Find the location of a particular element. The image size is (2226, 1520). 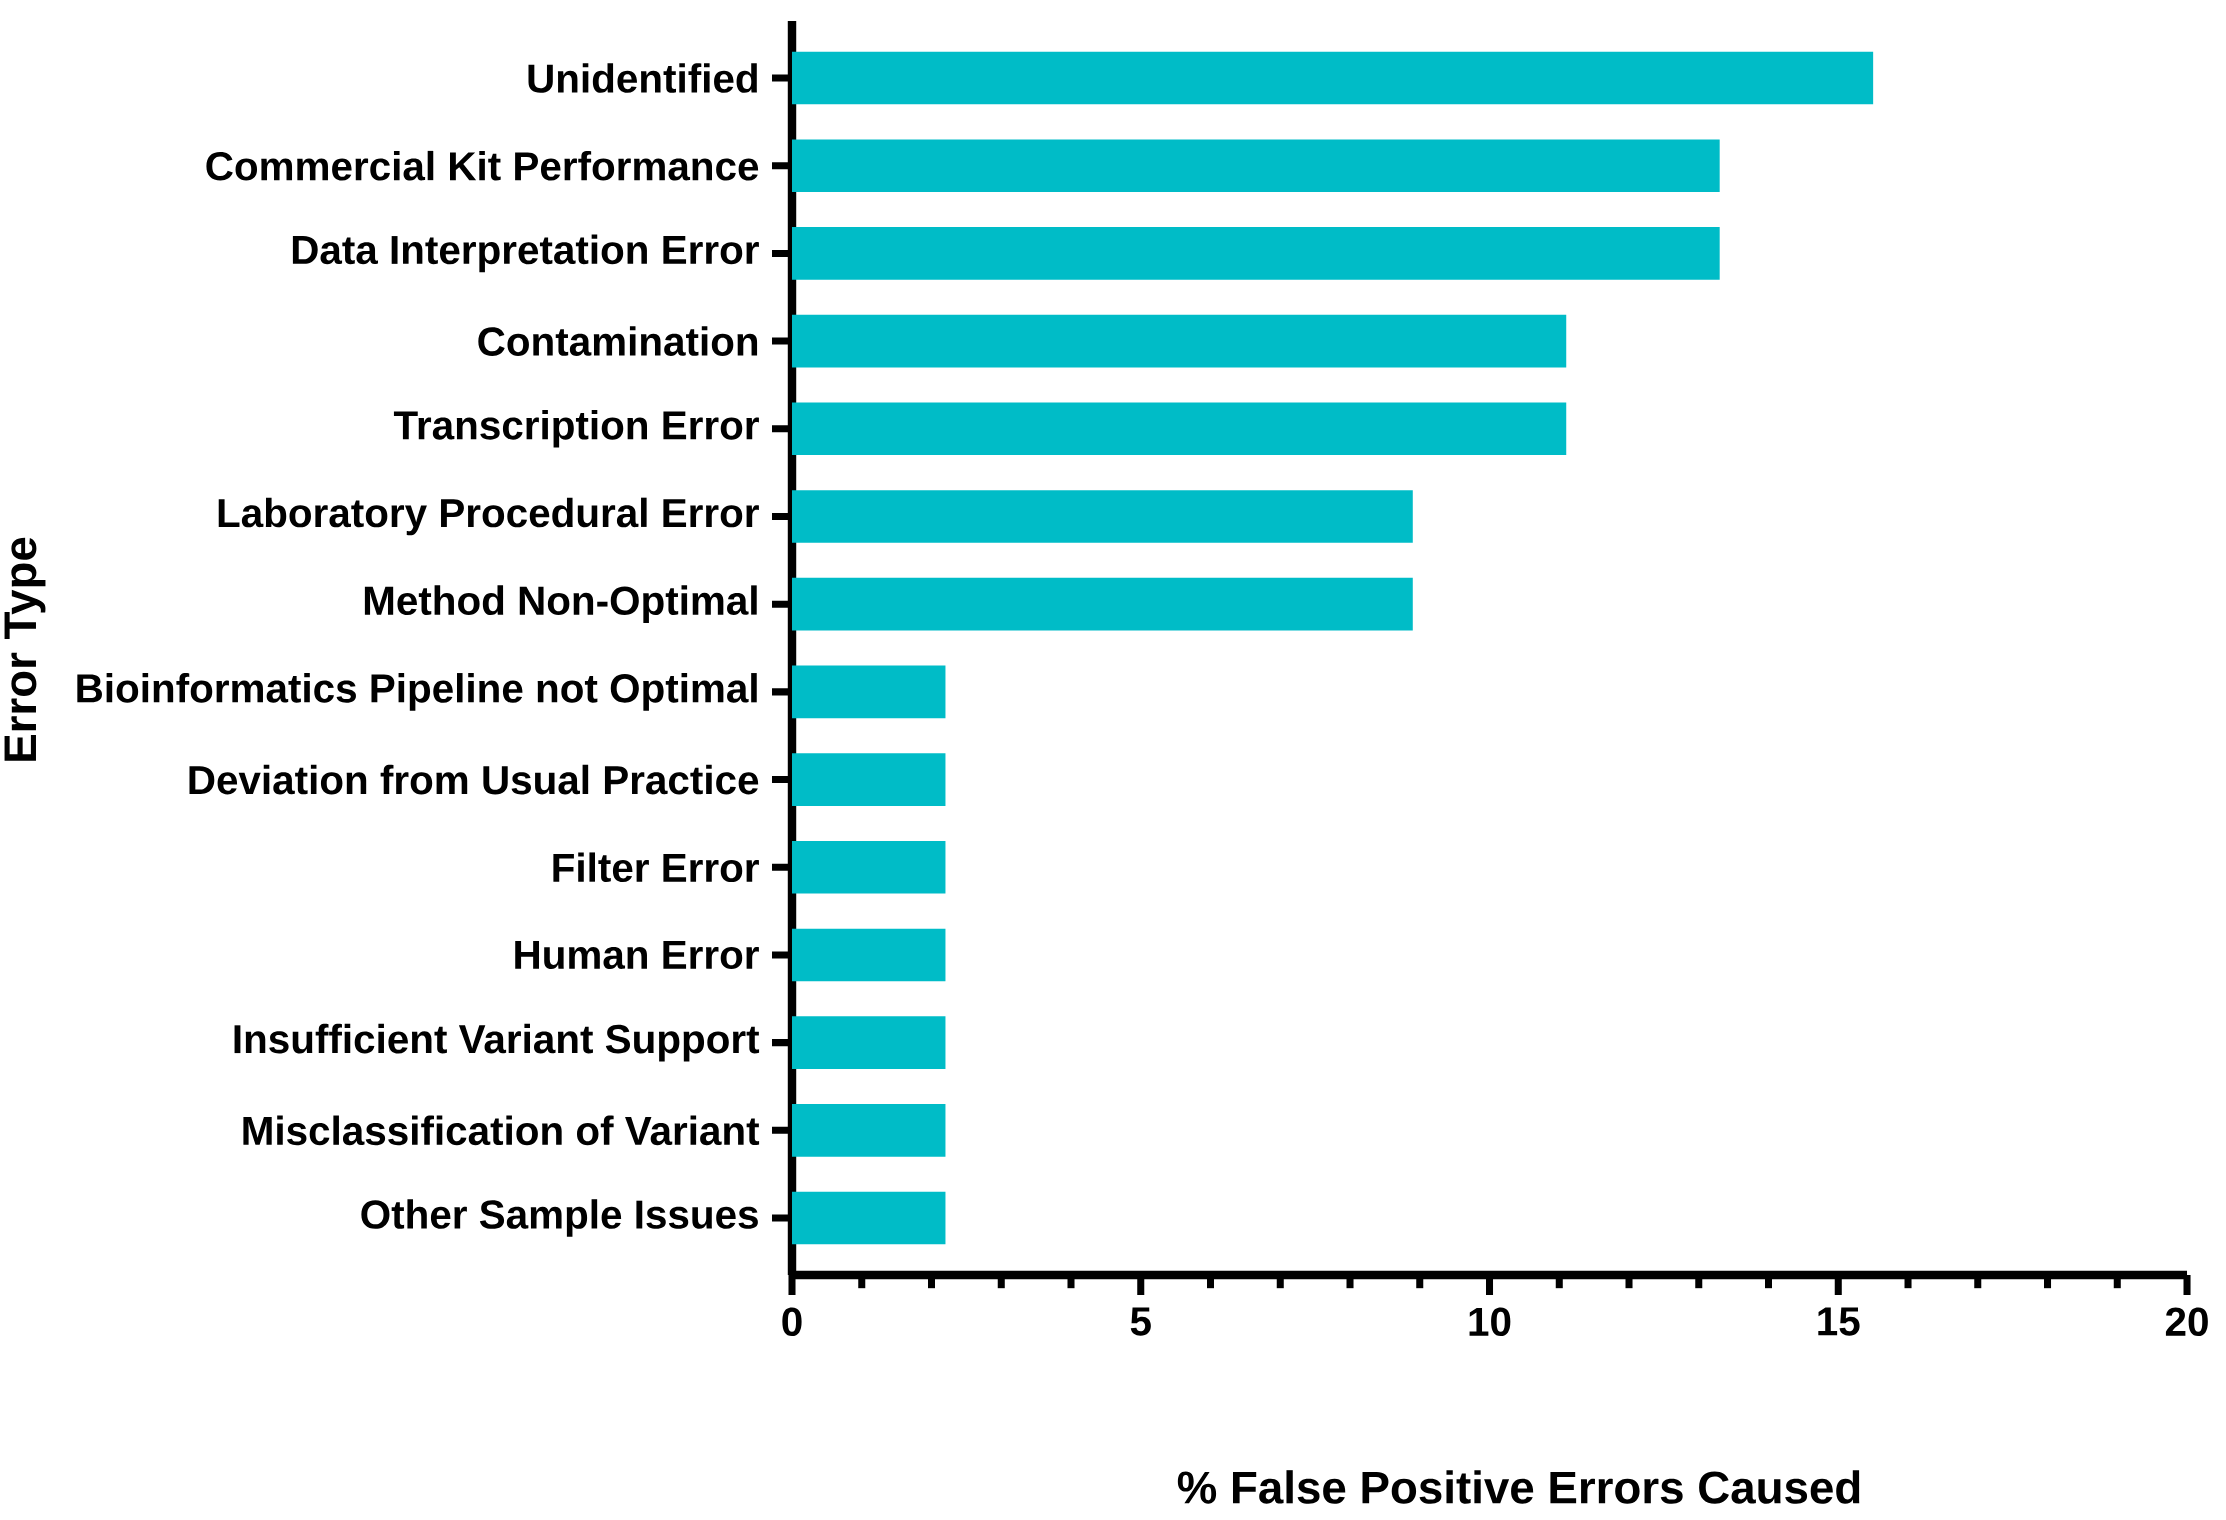

x-tick-label: 15 is located at coordinates (1839, 1321).